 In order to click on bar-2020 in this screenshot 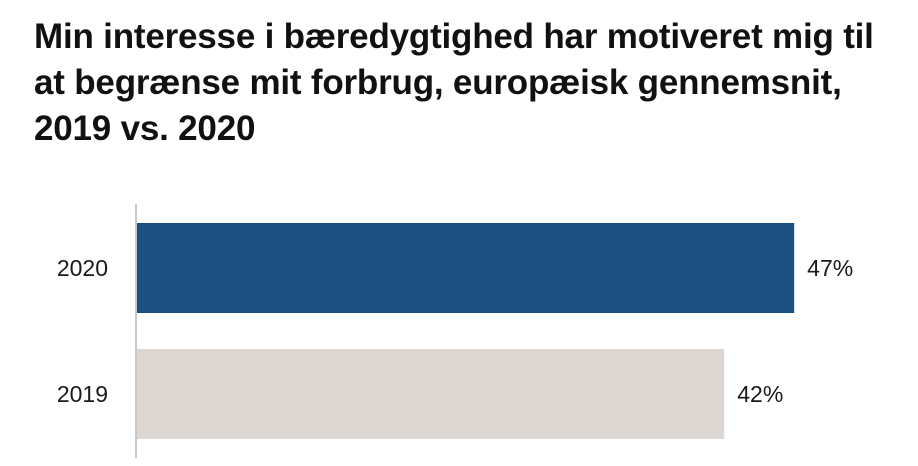, I will do `click(466, 268)`.